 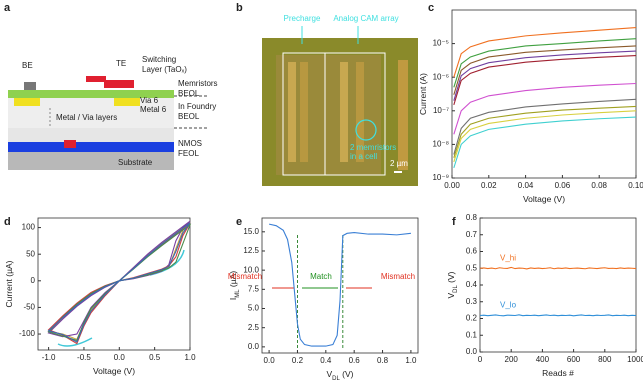 I want to click on y-tick-label: 0, so click(x=33, y=280).